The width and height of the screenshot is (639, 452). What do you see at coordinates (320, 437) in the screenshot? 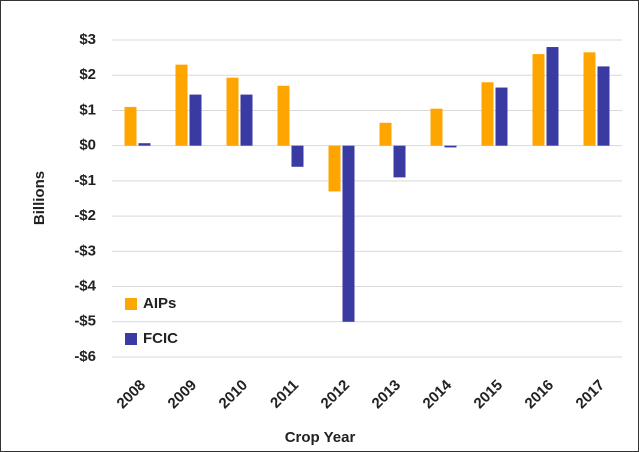
I see `x-axis-label: Crop Year` at bounding box center [320, 437].